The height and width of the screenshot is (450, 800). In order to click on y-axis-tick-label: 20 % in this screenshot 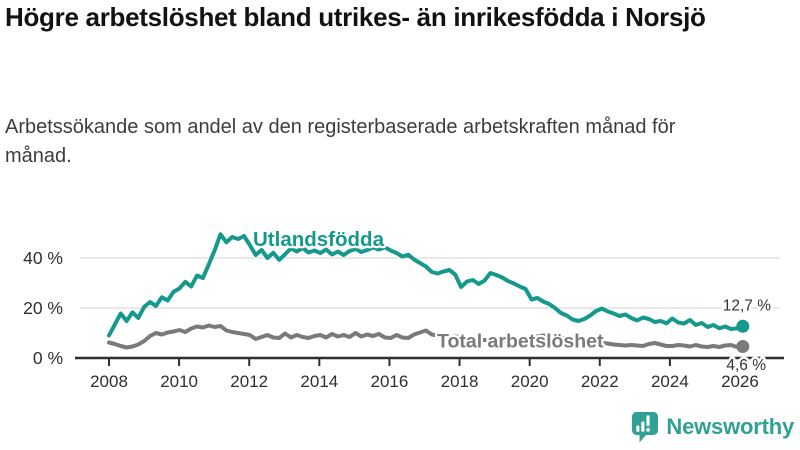, I will do `click(43, 308)`.